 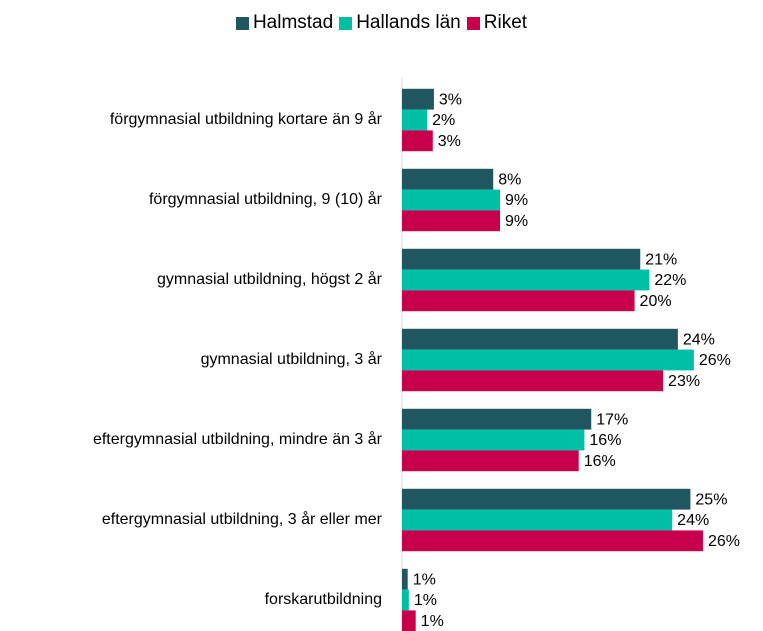 I want to click on value-label: 2%, so click(x=443, y=120).